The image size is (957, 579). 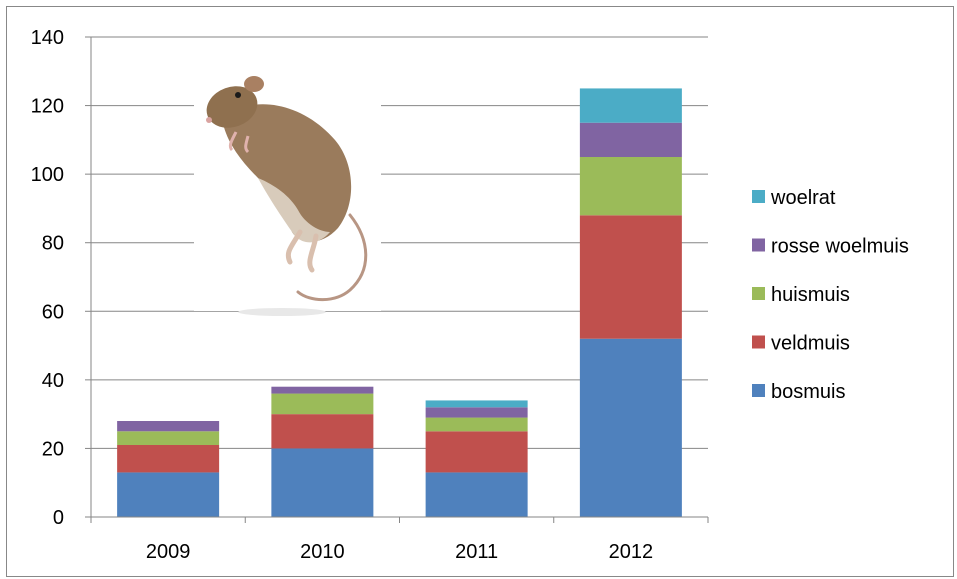 I want to click on bar-huismuis-2011, so click(x=476, y=424).